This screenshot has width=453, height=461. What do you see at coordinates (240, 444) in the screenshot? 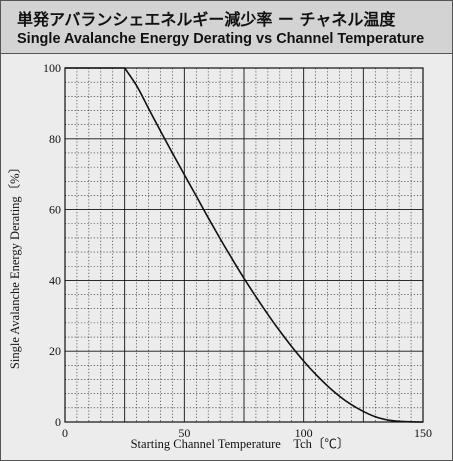
I see `x-axis-label: Starting Channel Temperature Tch〔℃〕` at bounding box center [240, 444].